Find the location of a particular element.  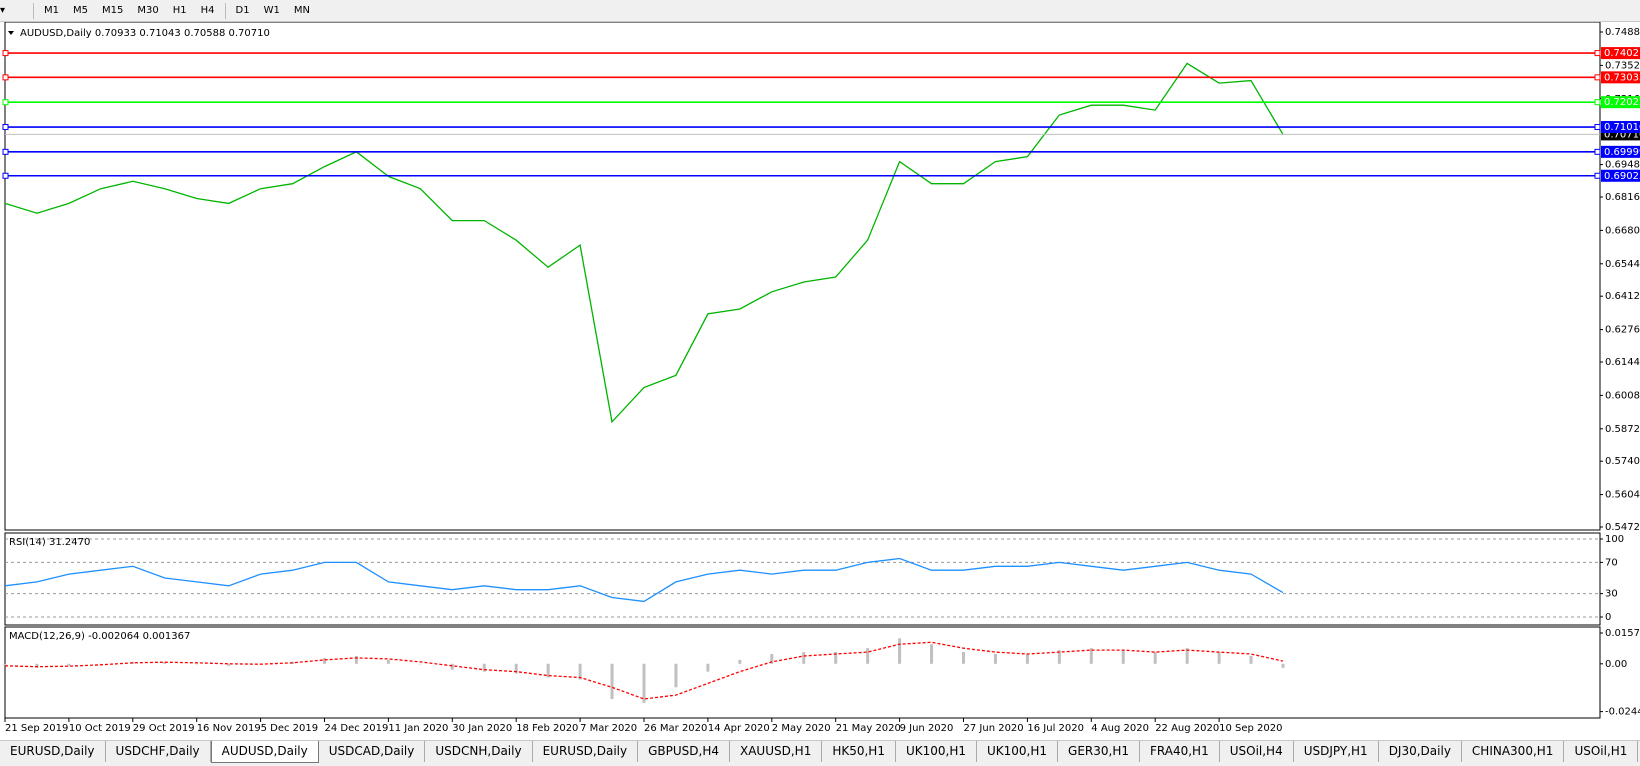

y-tick-label: 0.00 is located at coordinates (1616, 664).